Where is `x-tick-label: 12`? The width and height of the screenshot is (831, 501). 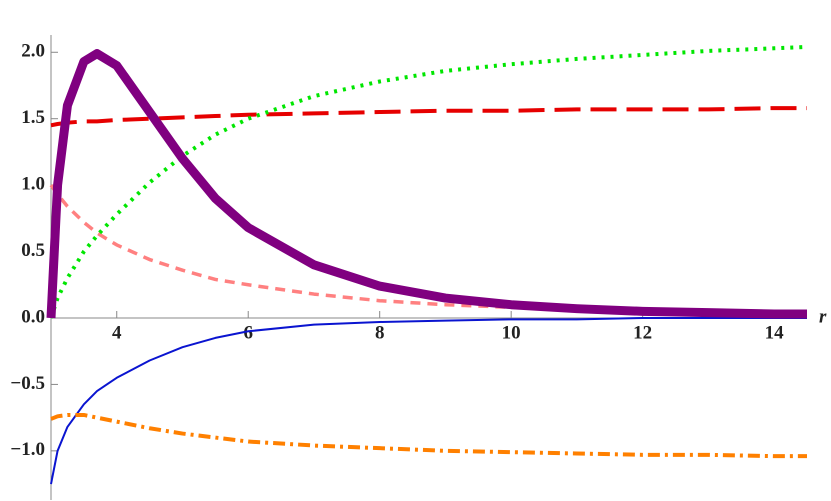
x-tick-label: 12 is located at coordinates (642, 332).